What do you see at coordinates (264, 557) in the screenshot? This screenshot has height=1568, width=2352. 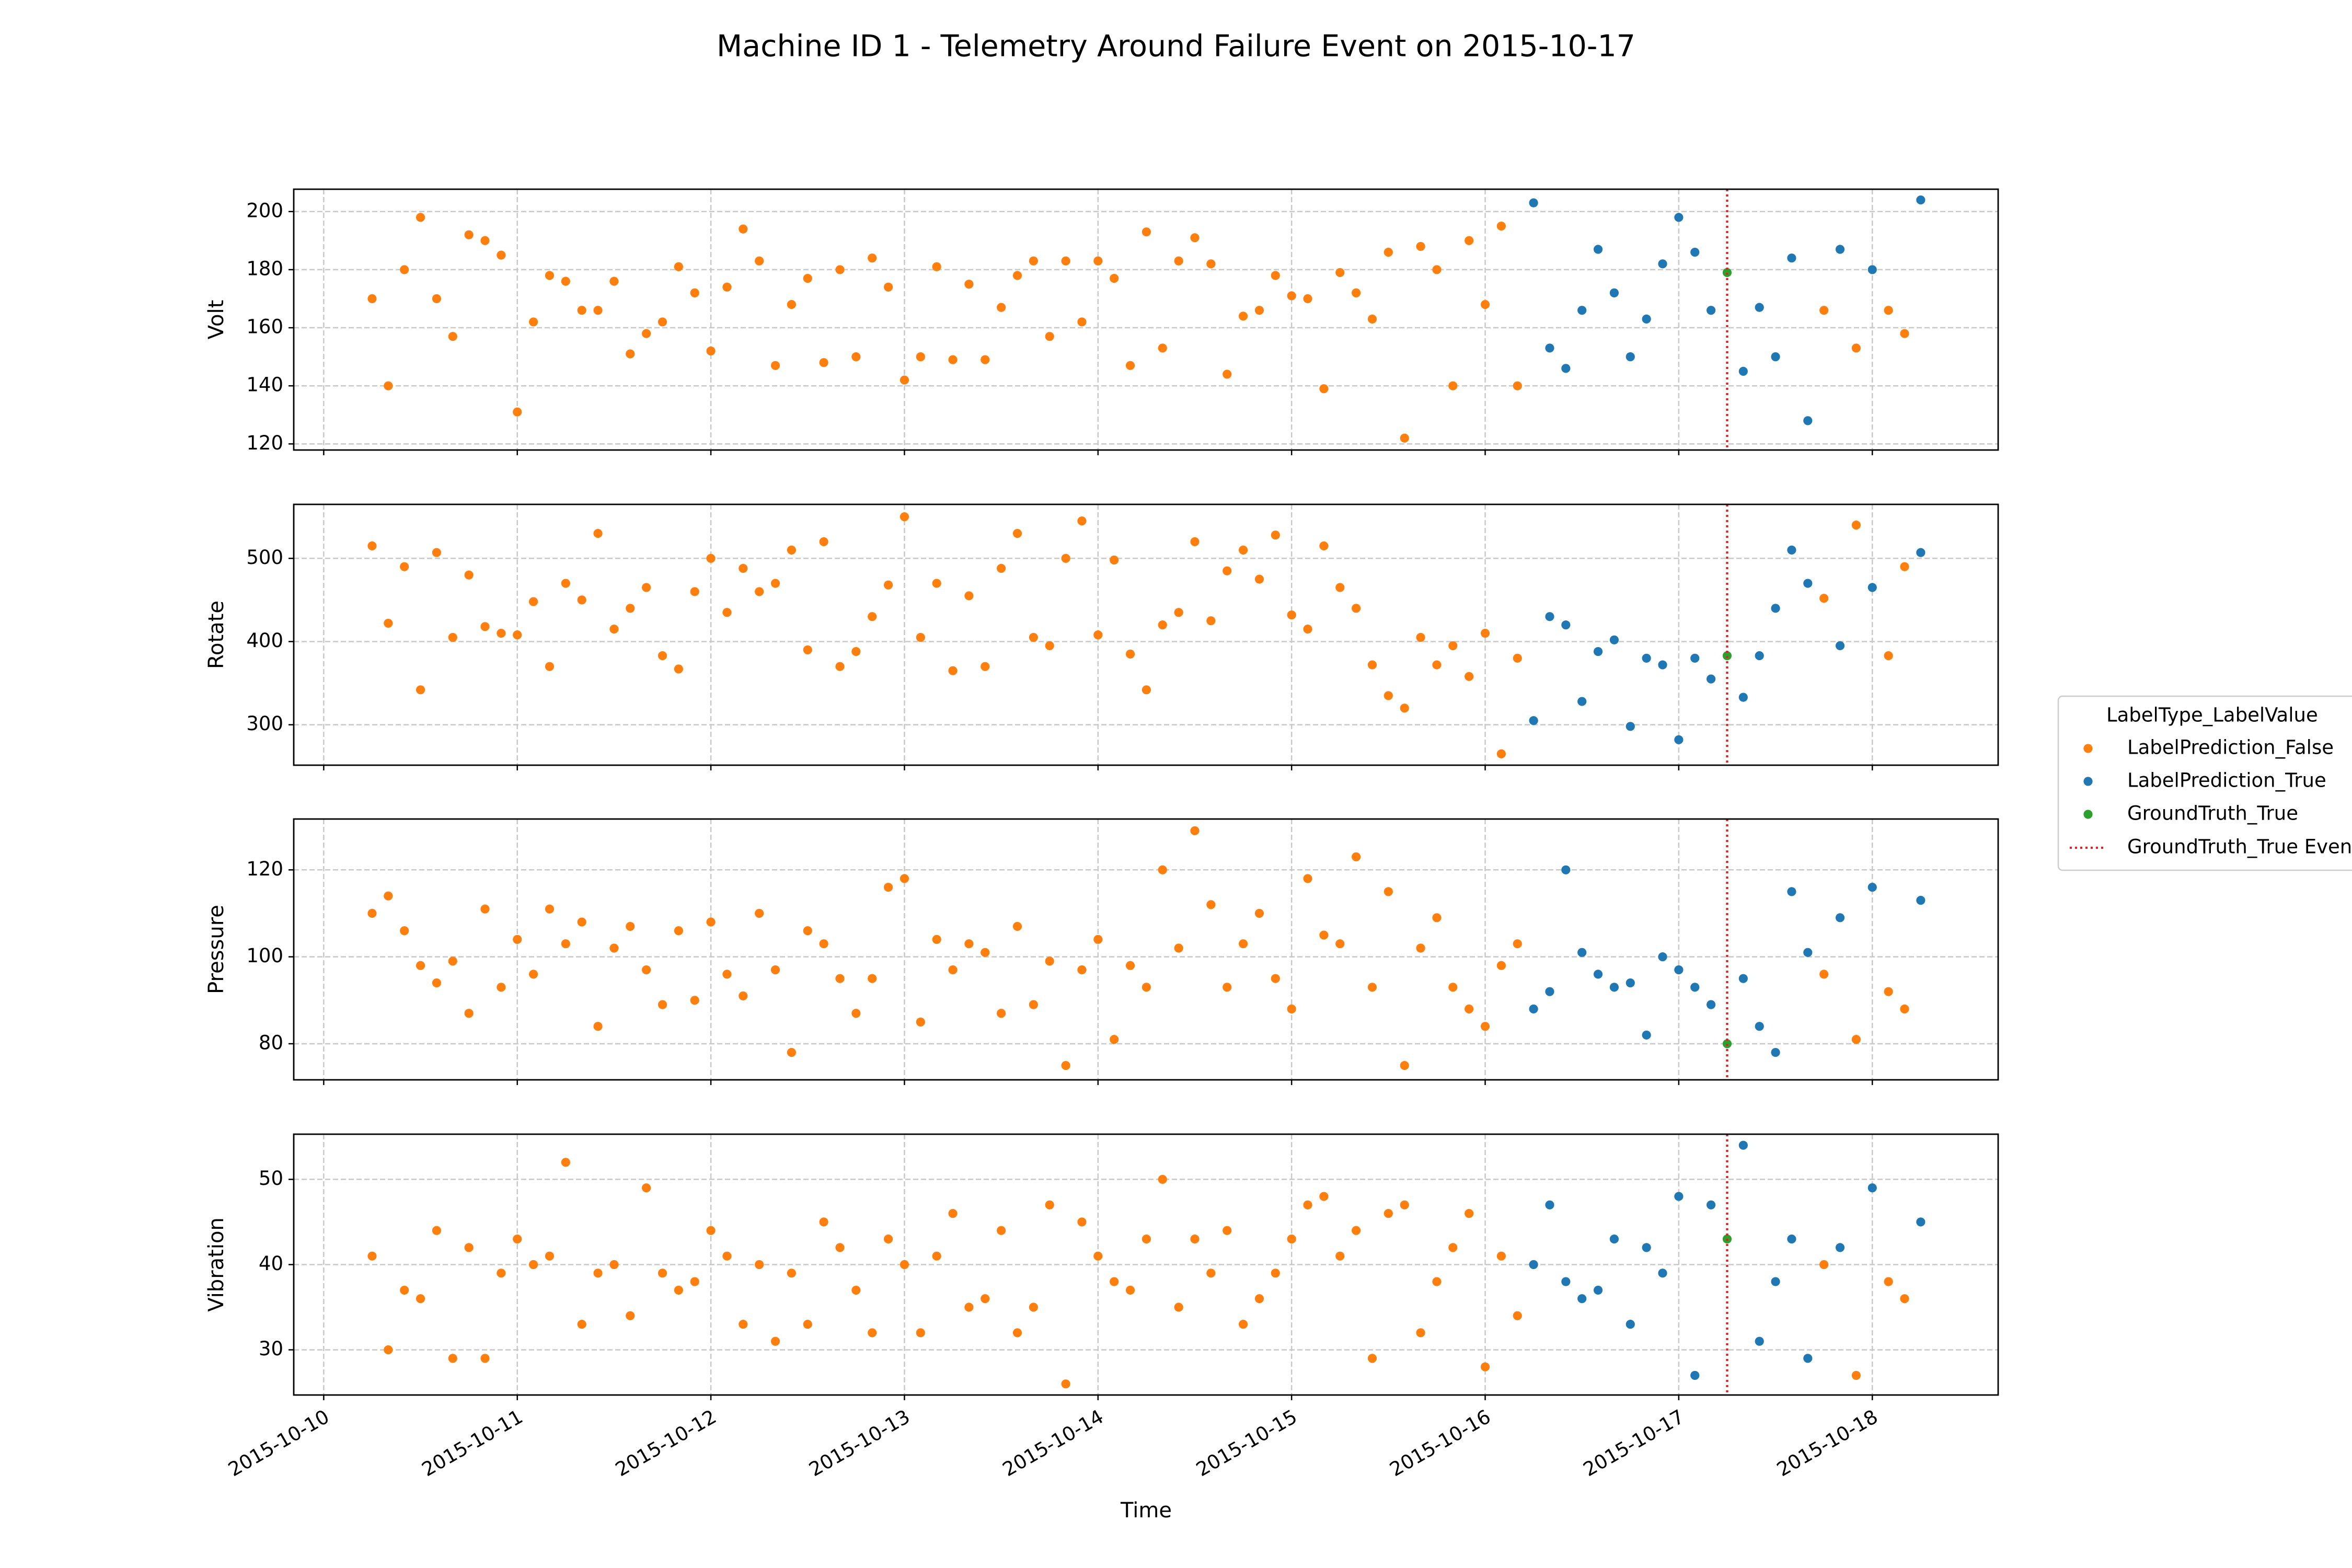 I see `y-tick-label: 500` at bounding box center [264, 557].